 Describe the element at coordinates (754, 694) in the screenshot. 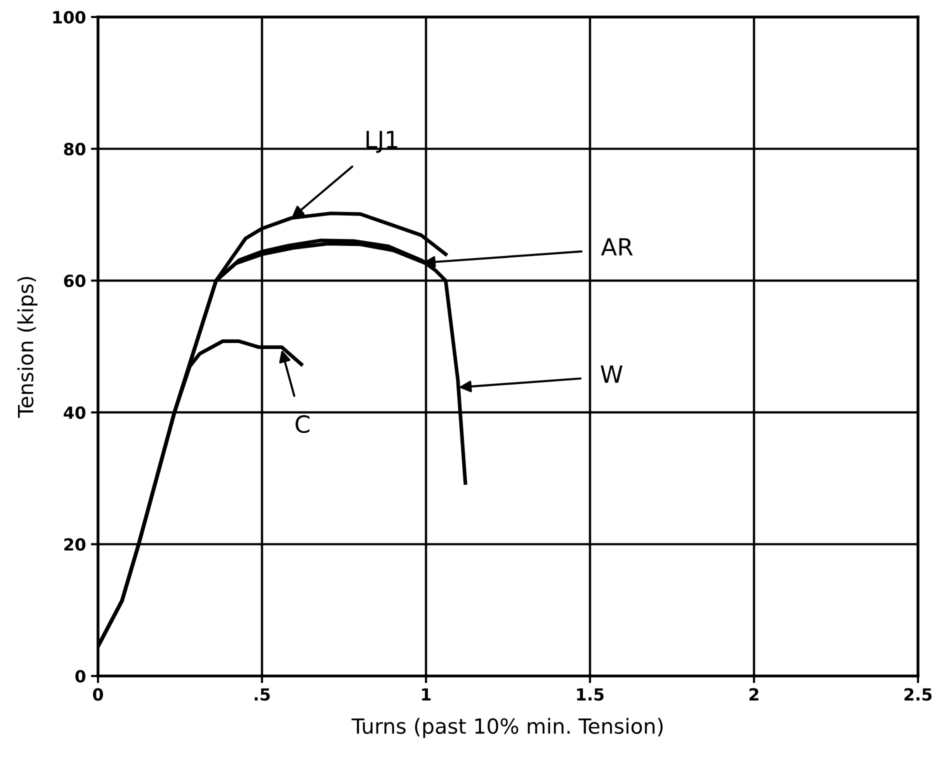

I see `x-tick-label: 2` at that location.